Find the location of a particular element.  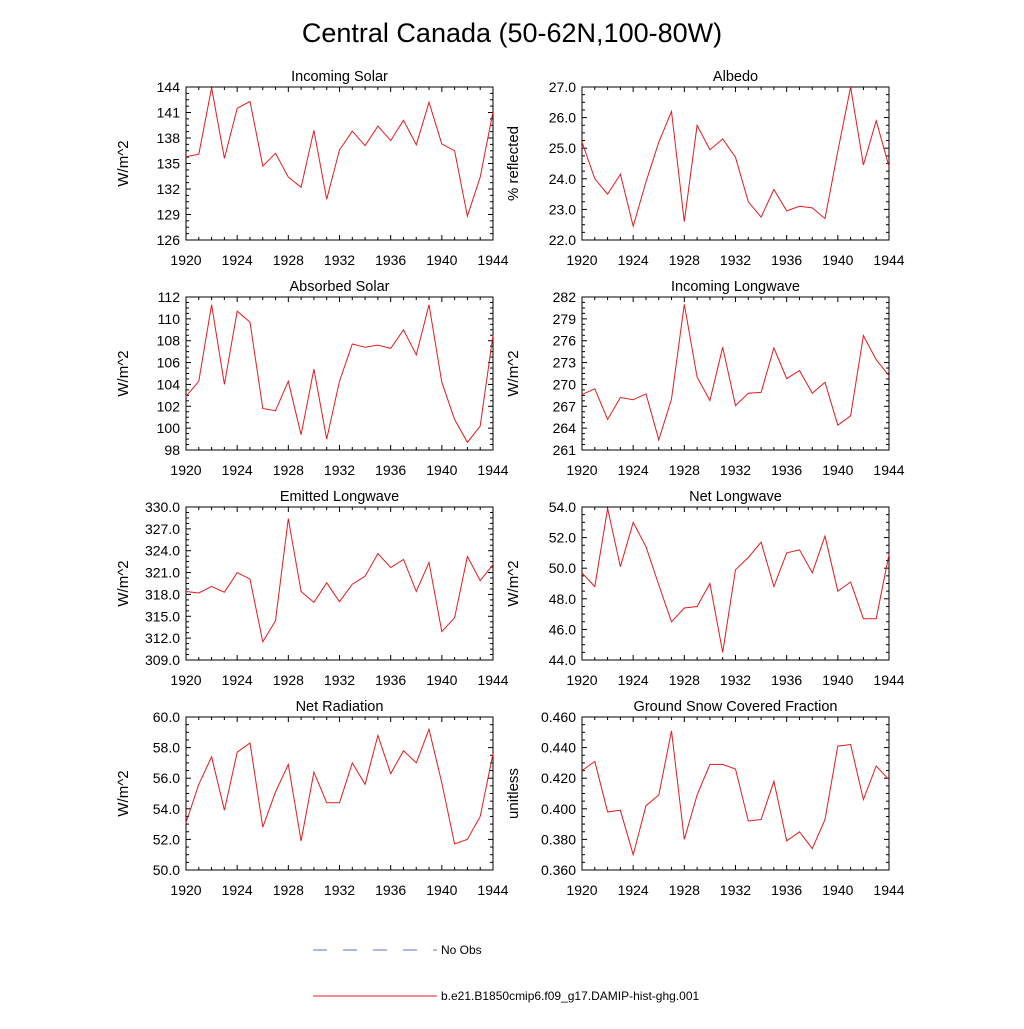

y-tick-label: 318.0 is located at coordinates (162, 594).